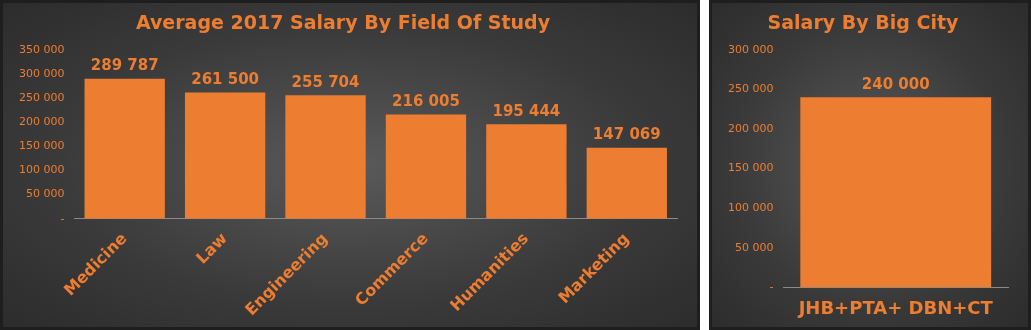 The image size is (1031, 330). Describe the element at coordinates (41, 49) in the screenshot. I see `y-tick-label: 350 000` at that location.